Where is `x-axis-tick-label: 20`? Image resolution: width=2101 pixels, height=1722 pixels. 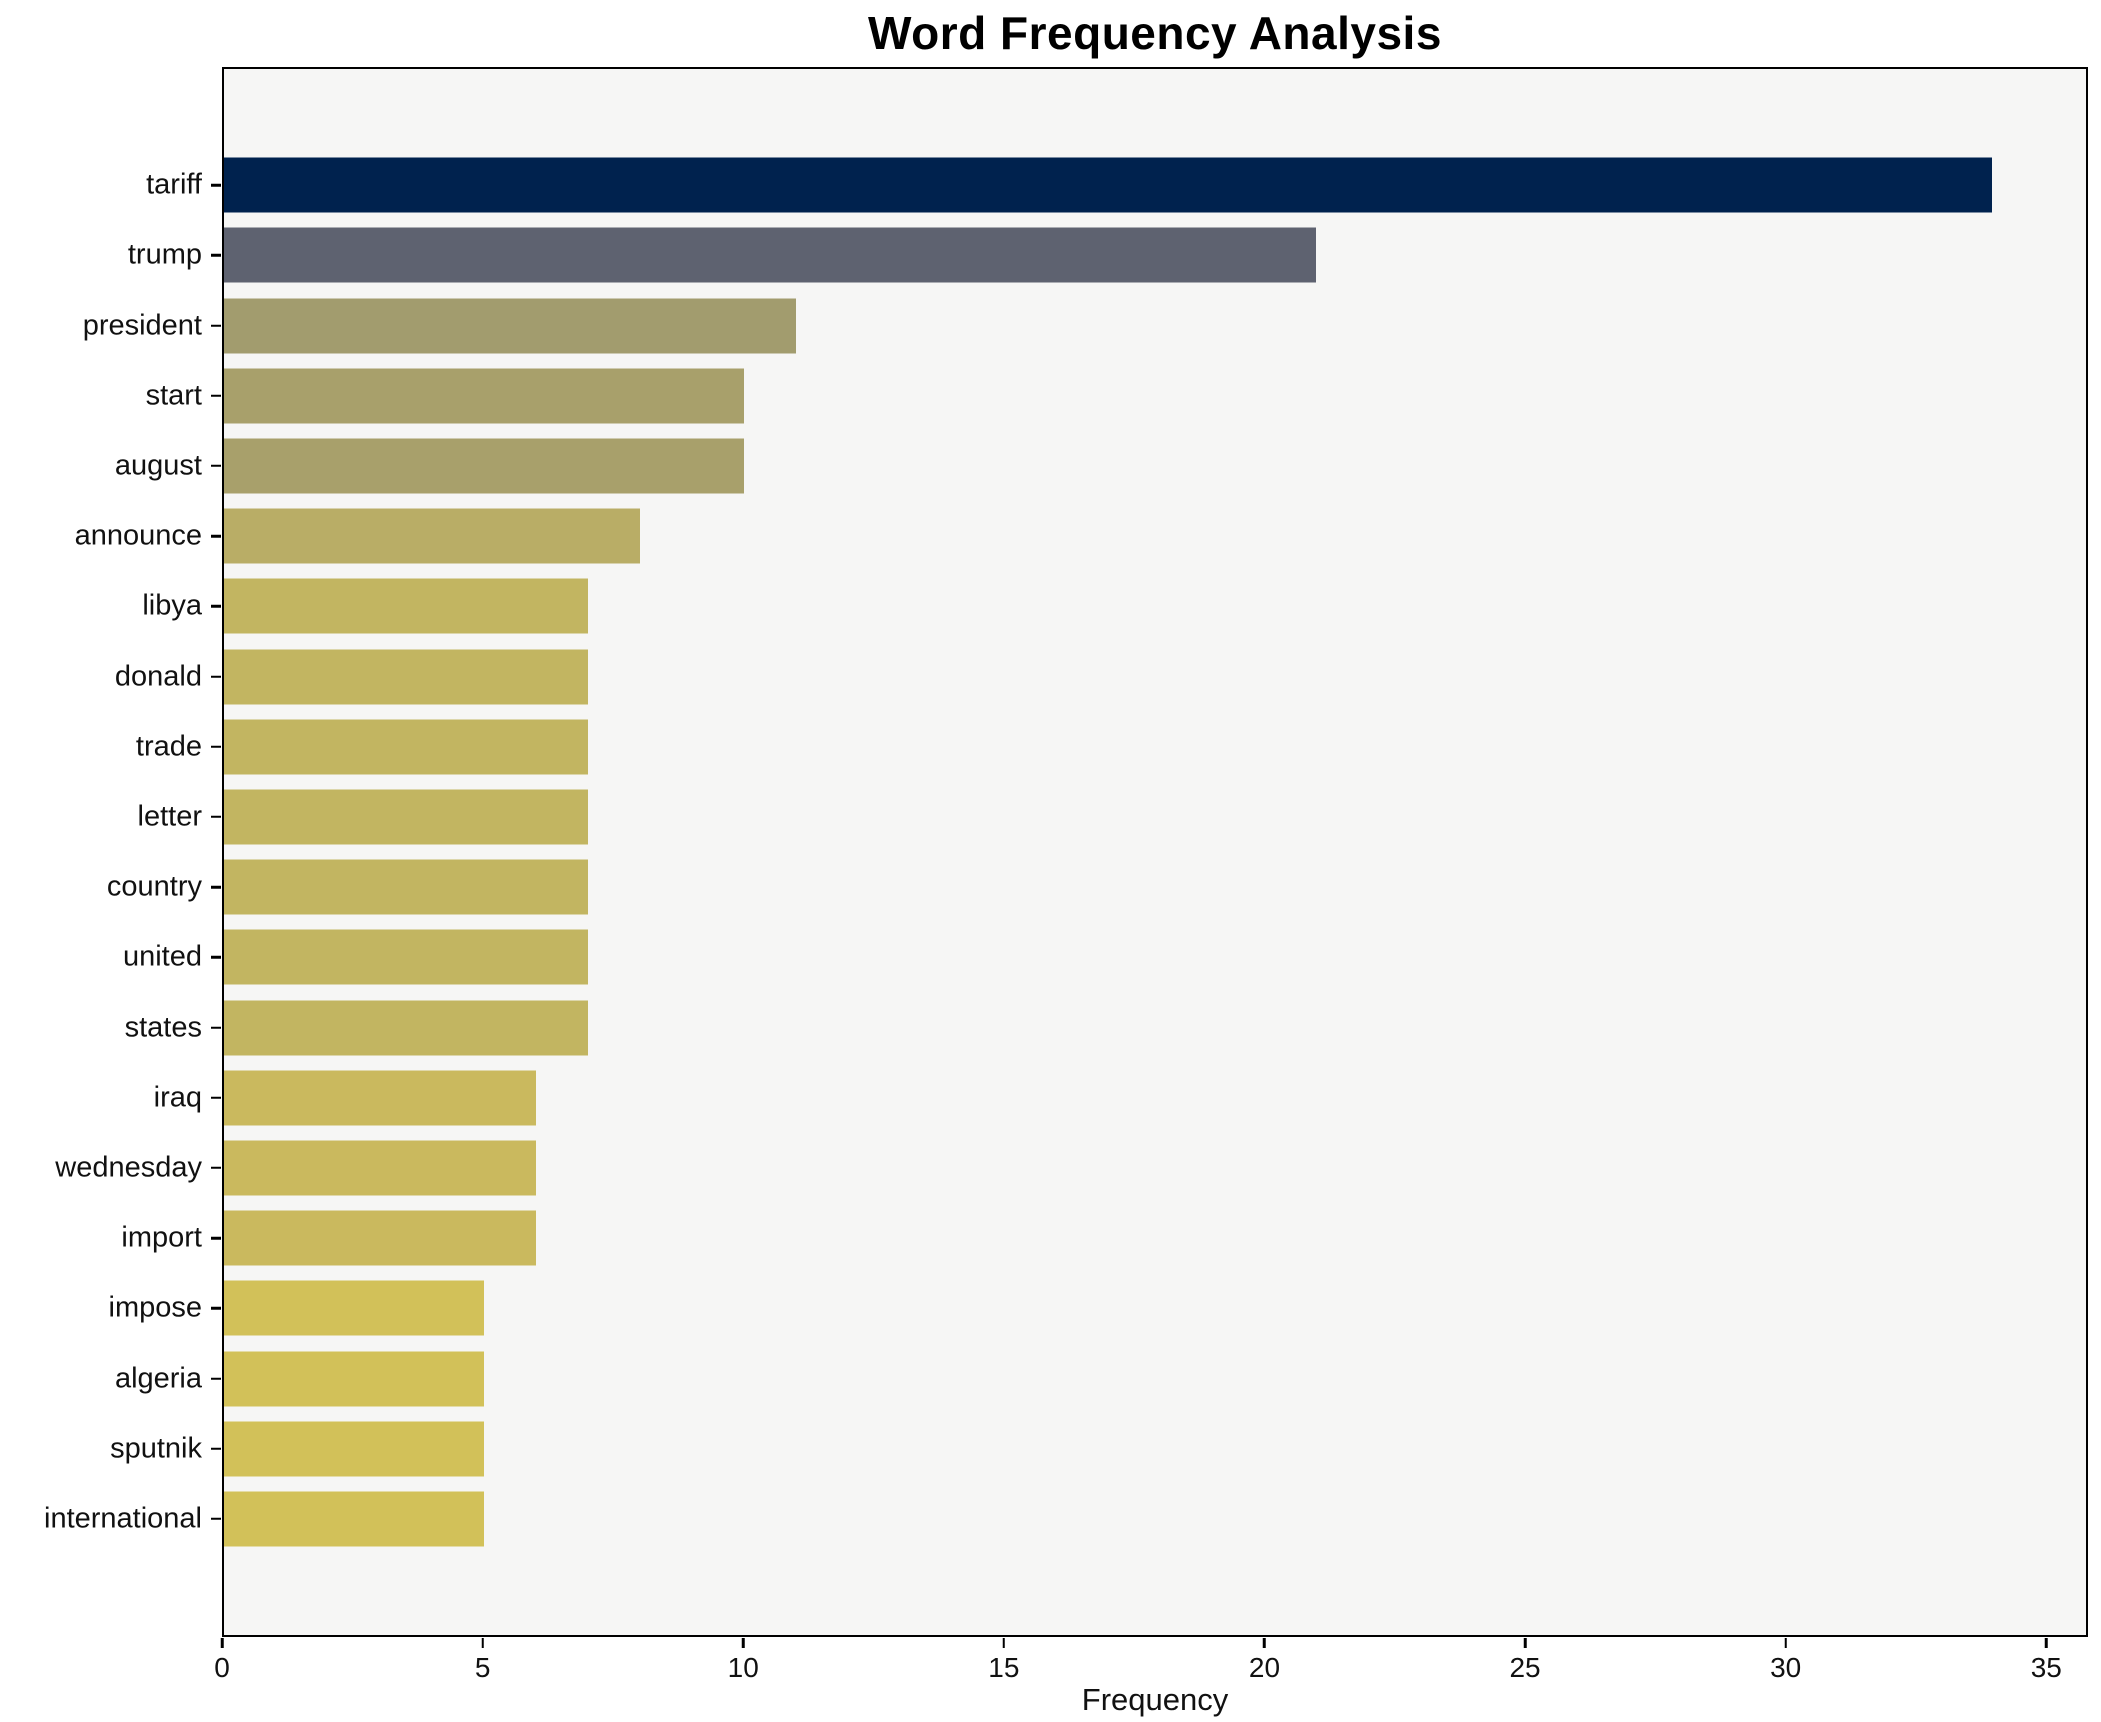
x-axis-tick-label: 20 is located at coordinates (1264, 1667).